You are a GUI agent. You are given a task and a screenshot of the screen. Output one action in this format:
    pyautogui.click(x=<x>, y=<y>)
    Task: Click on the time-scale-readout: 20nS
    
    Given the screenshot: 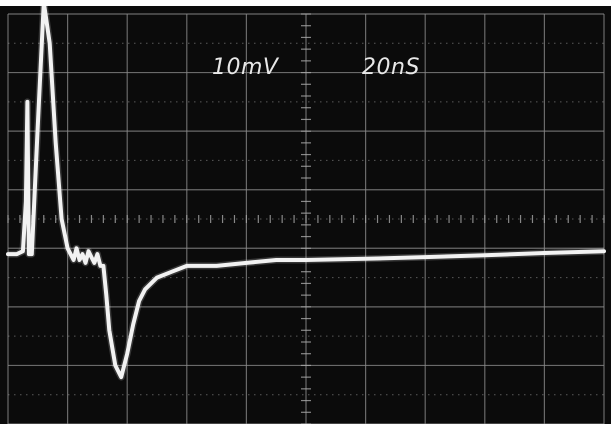 What is the action you would take?
    pyautogui.click(x=391, y=67)
    